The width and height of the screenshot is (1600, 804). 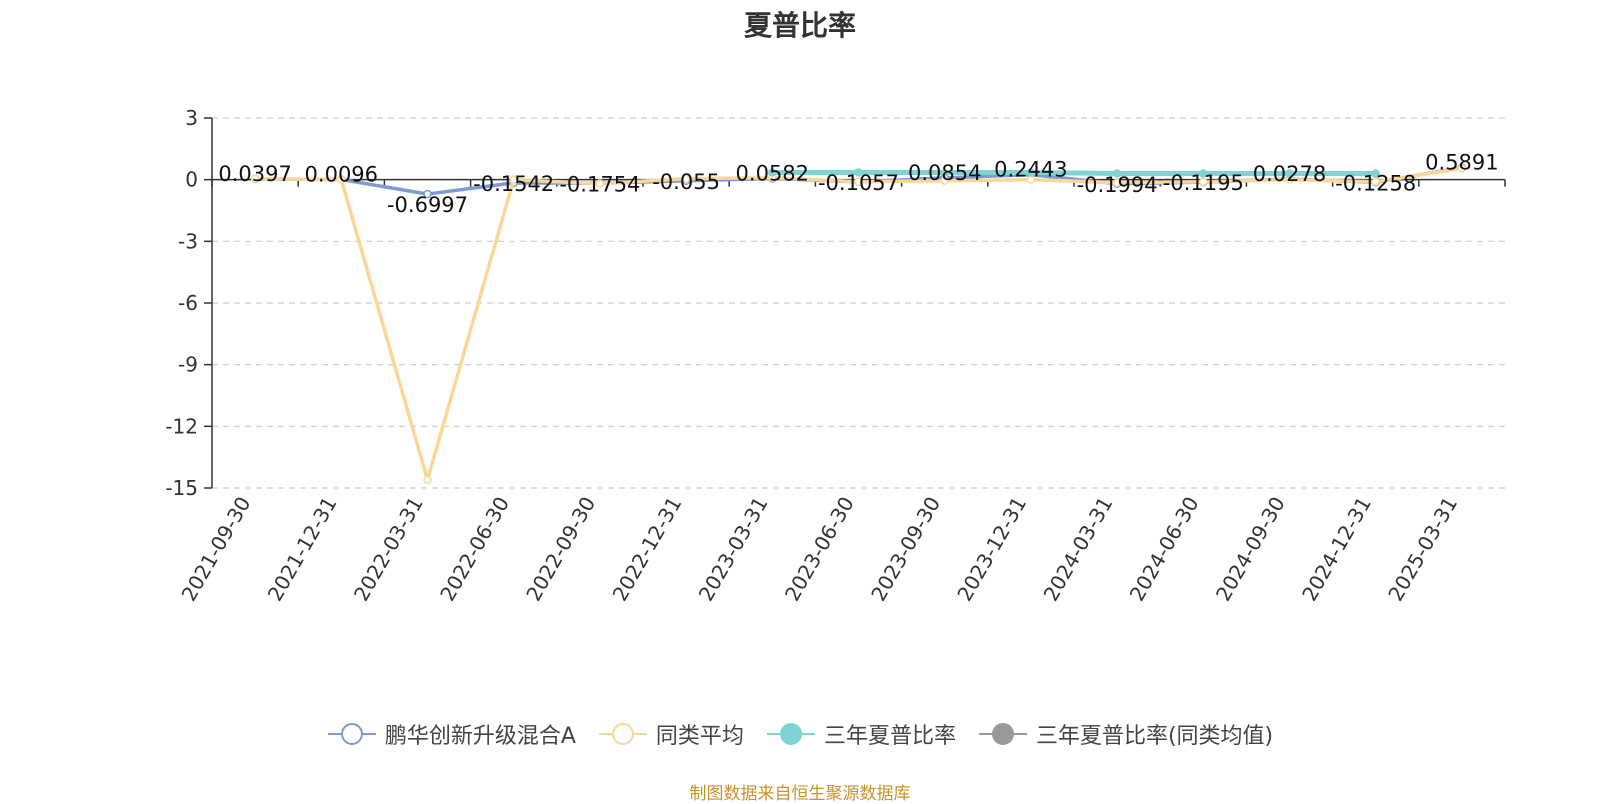 I want to click on data-label: 0.0278, so click(x=1289, y=174).